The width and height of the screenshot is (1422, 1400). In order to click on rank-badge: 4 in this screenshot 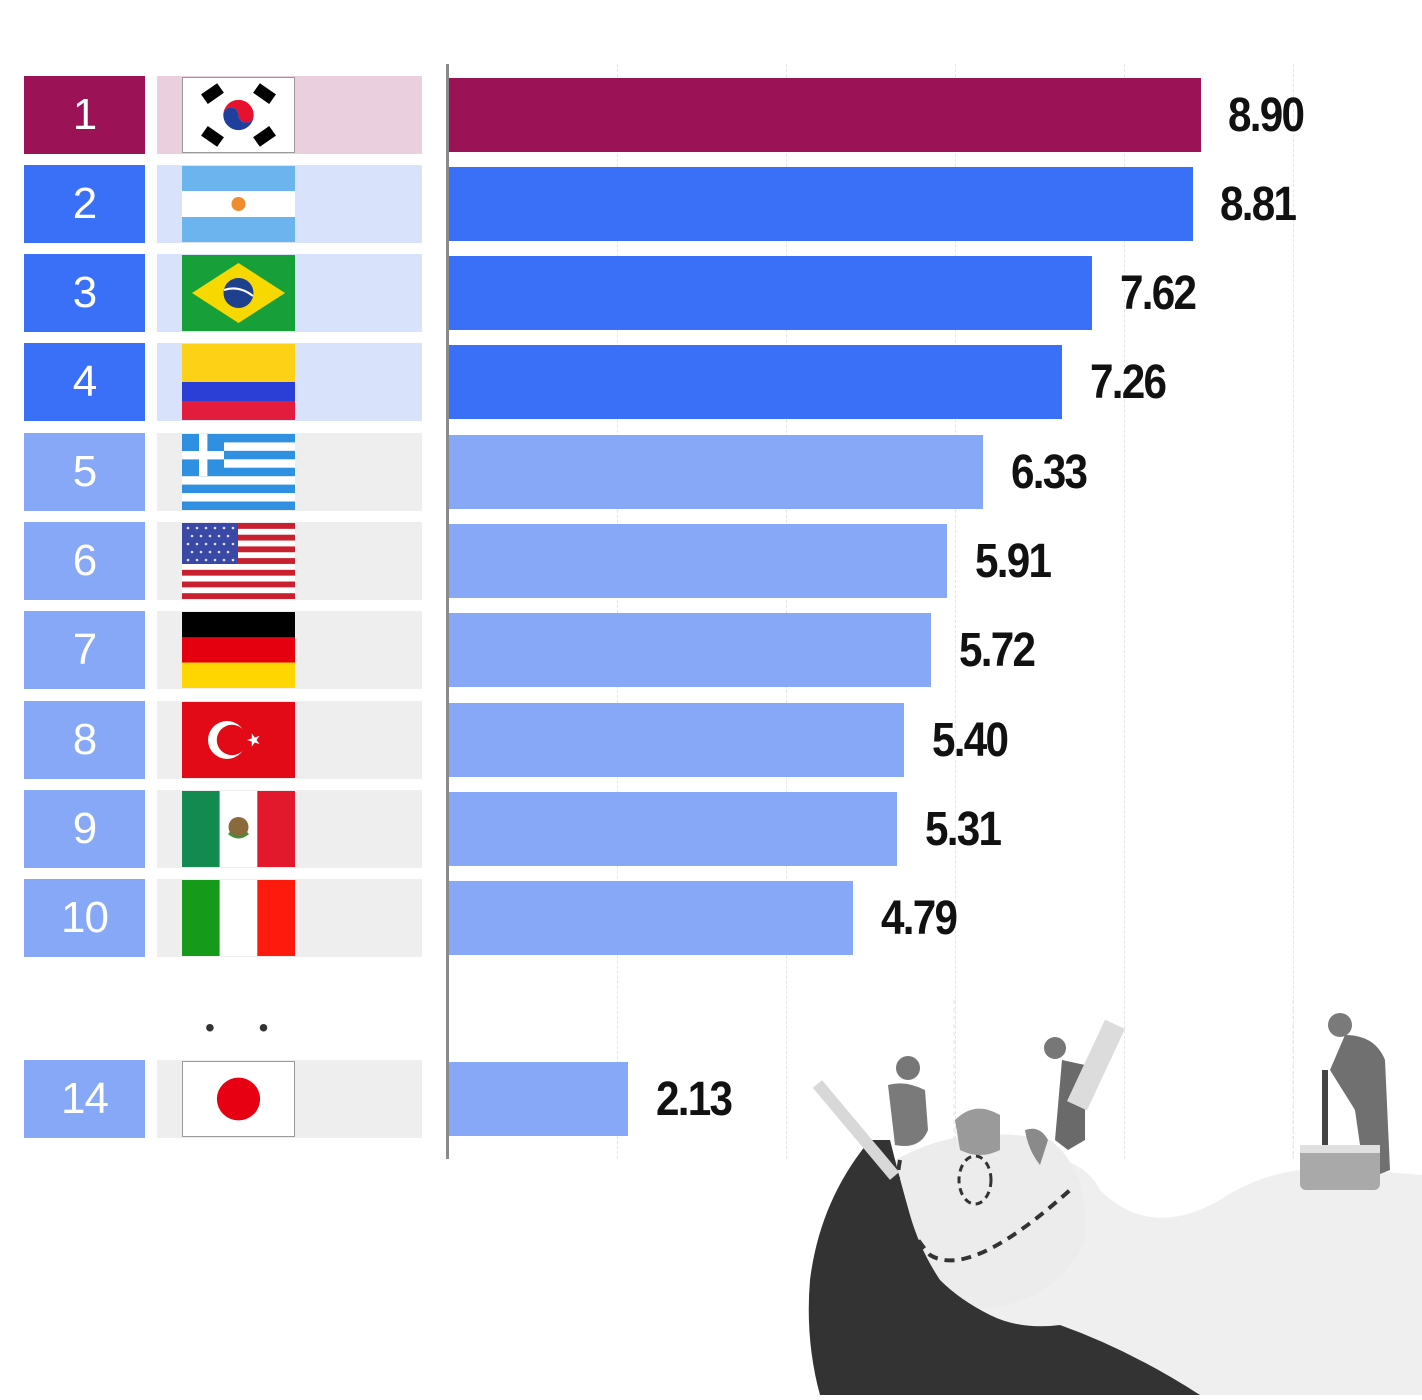, I will do `click(84, 382)`.